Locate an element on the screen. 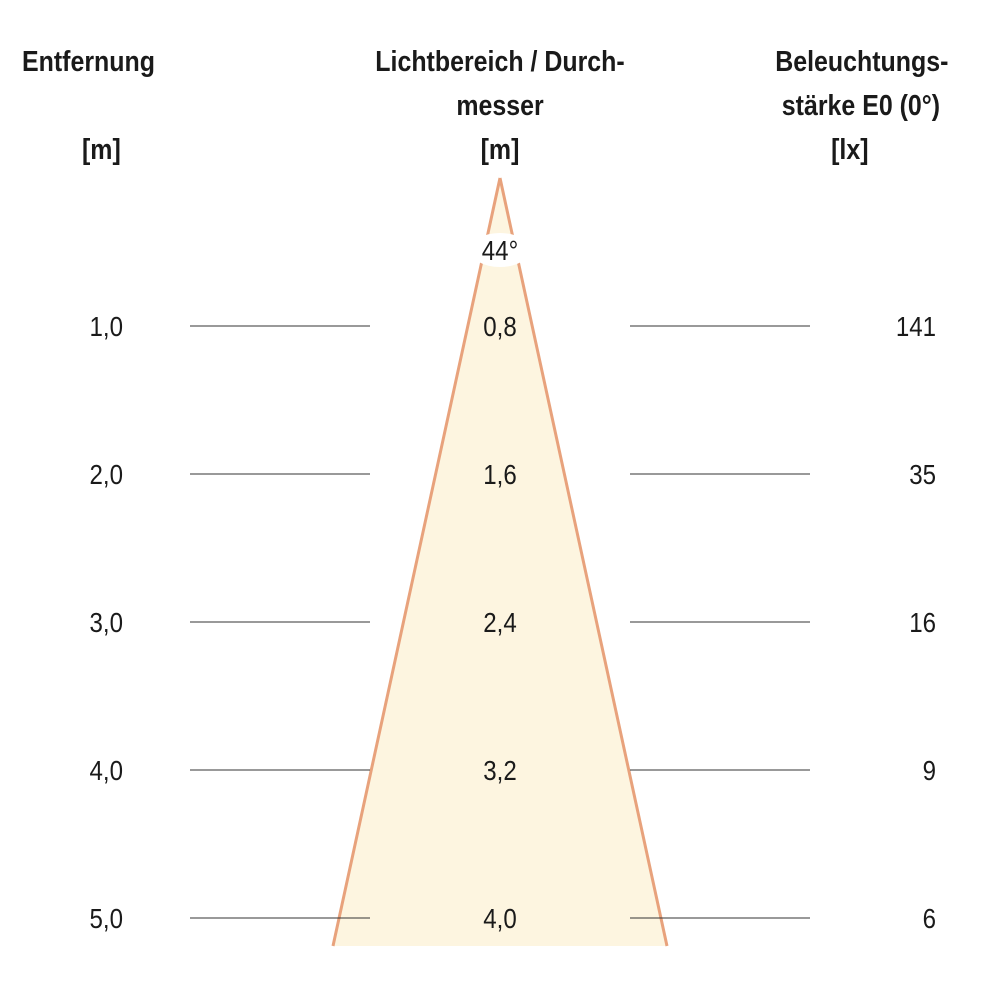  distance-header: Entfernung is located at coordinates (89, 62).